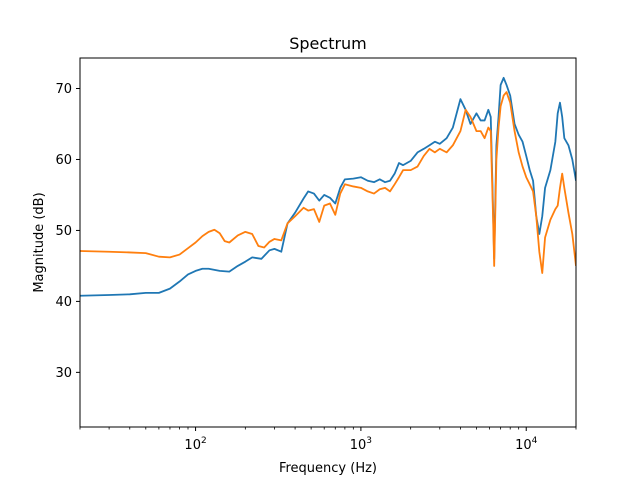 This screenshot has height=480, width=640. What do you see at coordinates (63, 302) in the screenshot?
I see `y-tick-label: 40` at bounding box center [63, 302].